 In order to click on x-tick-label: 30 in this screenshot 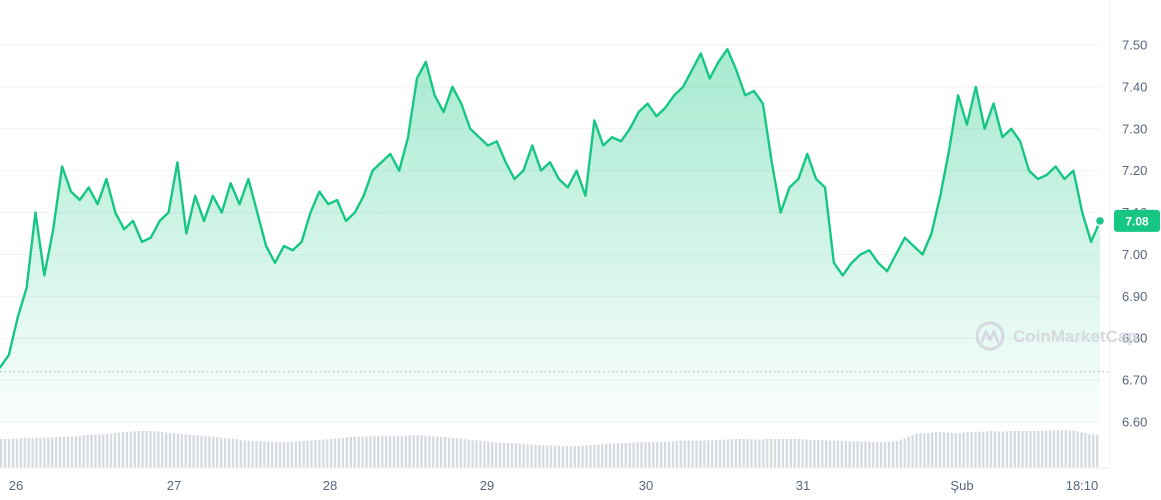, I will do `click(646, 485)`.